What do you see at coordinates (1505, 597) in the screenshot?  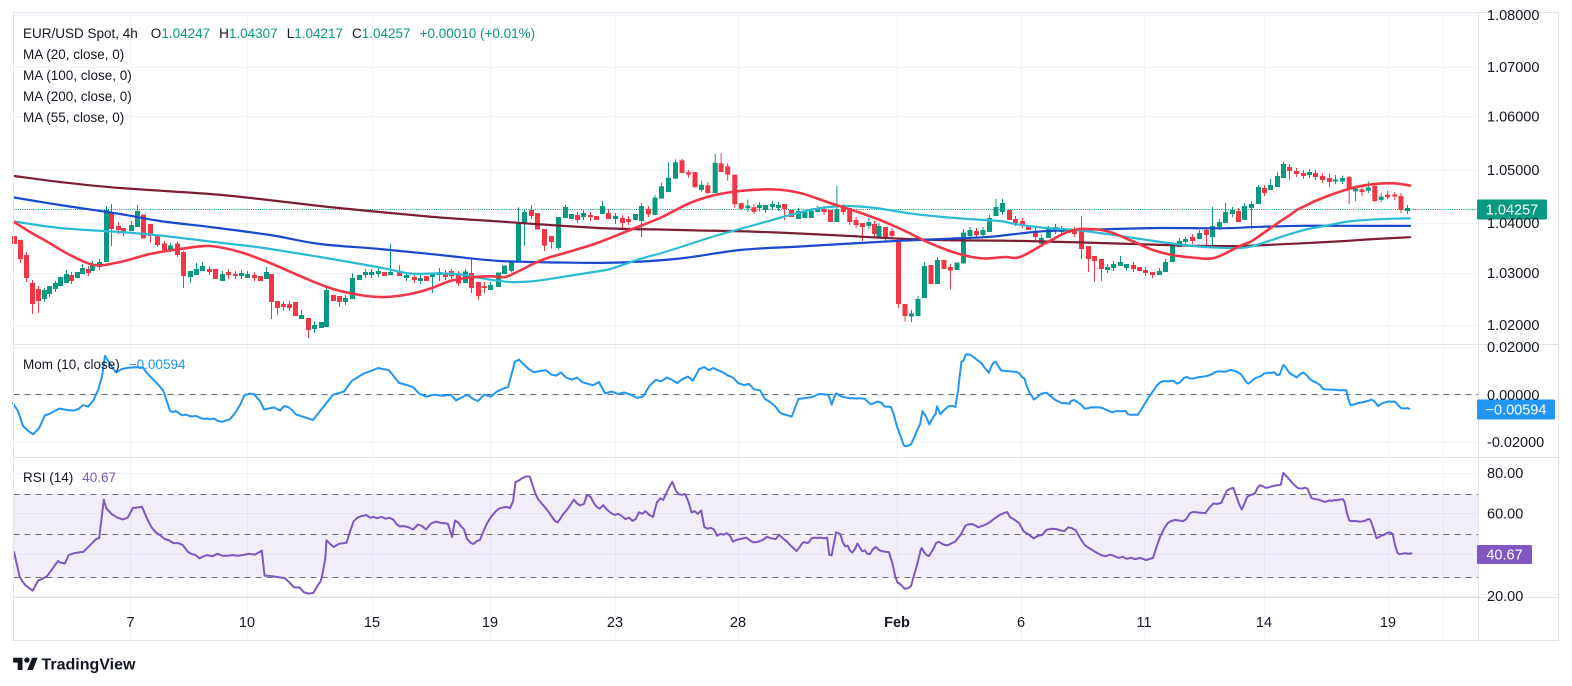 I see `svg-text: 20.00` at bounding box center [1505, 597].